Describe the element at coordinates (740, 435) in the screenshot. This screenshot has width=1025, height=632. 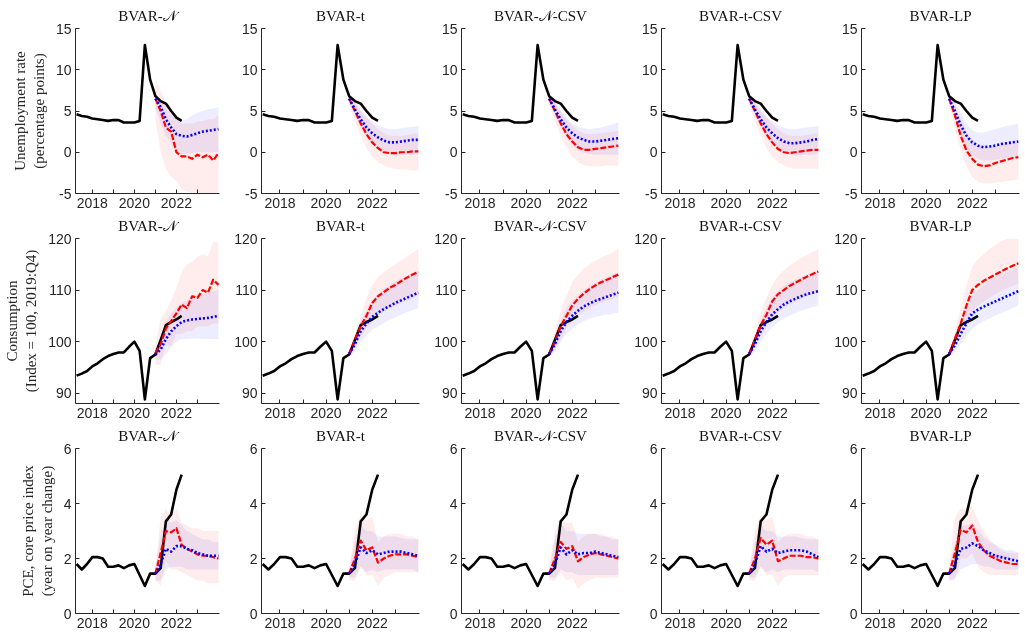
I see `chart-title: BVAR-t-CSV` at that location.